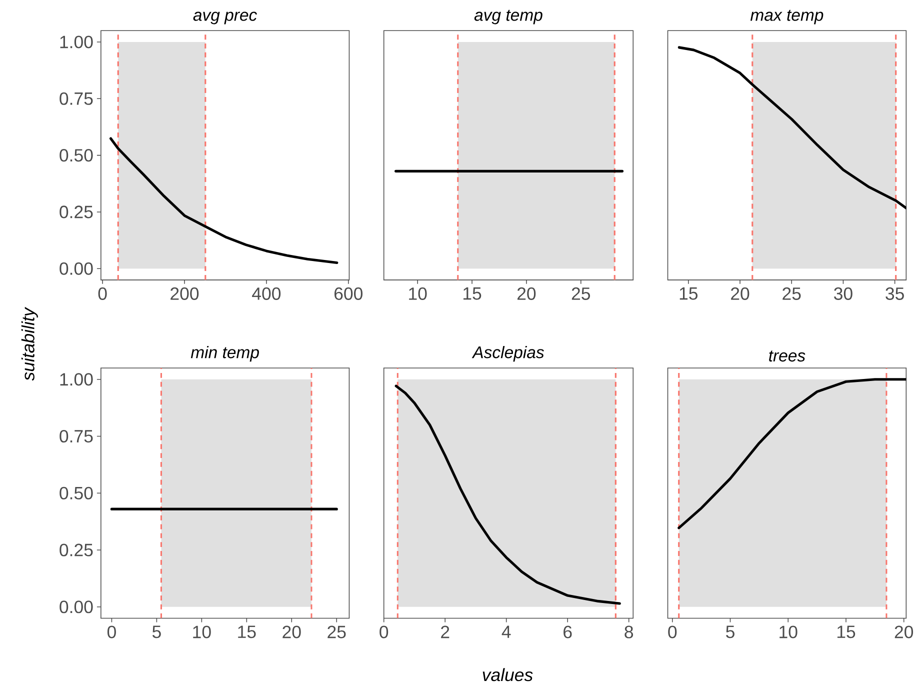 This screenshot has width=917, height=689. What do you see at coordinates (843, 294) in the screenshot?
I see `x-tick-label: 30` at bounding box center [843, 294].